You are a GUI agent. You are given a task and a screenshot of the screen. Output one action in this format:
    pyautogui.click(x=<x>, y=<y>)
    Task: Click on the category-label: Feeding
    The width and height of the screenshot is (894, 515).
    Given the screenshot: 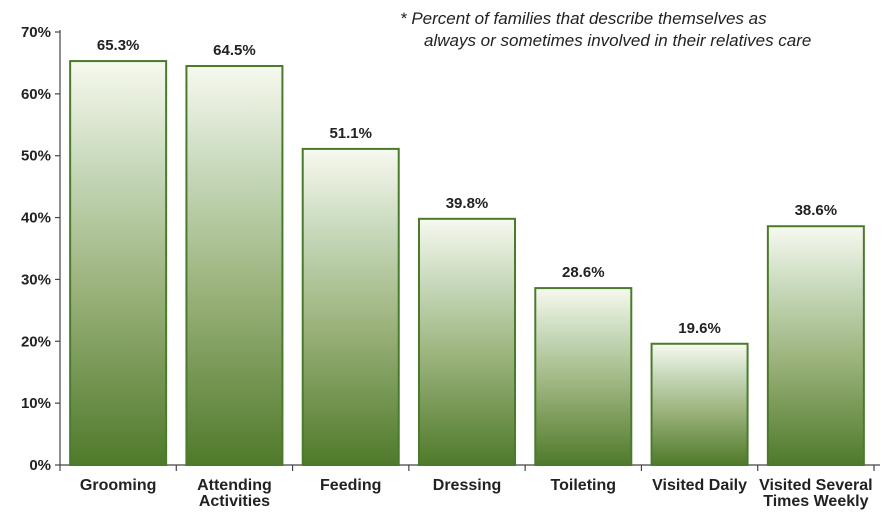 What is the action you would take?
    pyautogui.click(x=350, y=485)
    